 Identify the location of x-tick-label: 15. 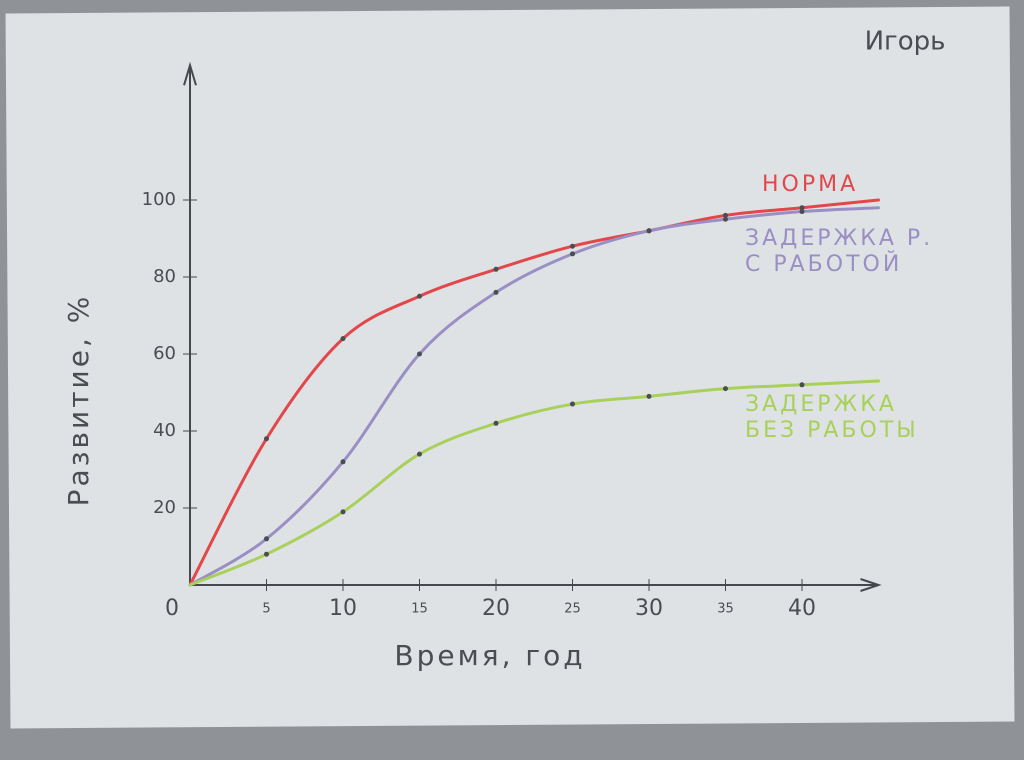
(419, 609).